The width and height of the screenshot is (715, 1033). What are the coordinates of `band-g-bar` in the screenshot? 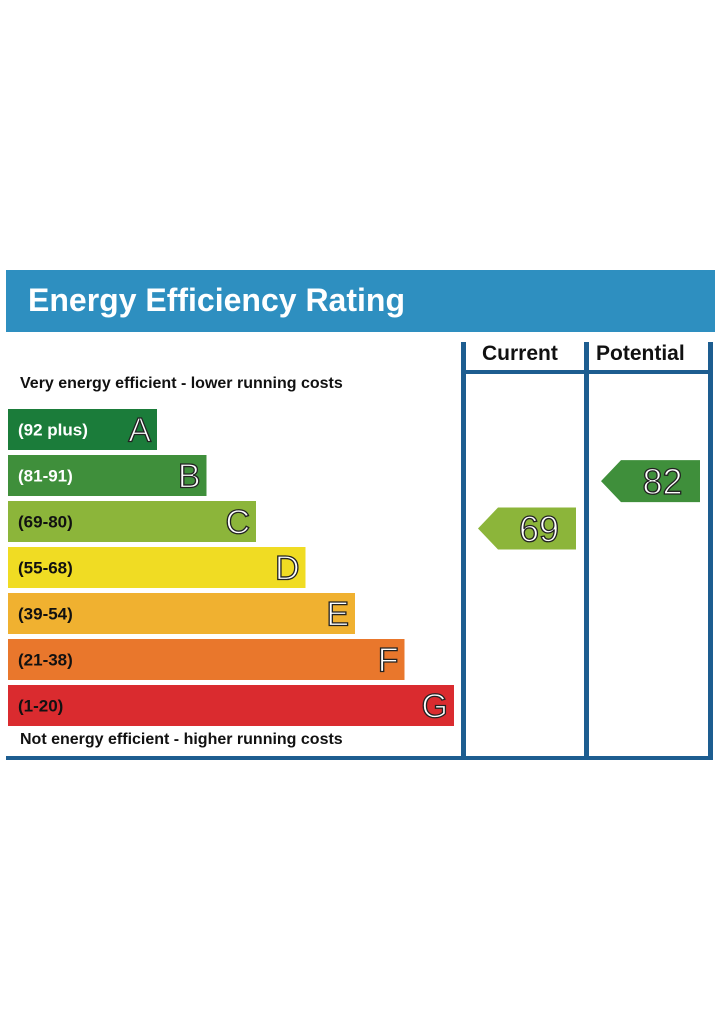 It's located at (231, 705).